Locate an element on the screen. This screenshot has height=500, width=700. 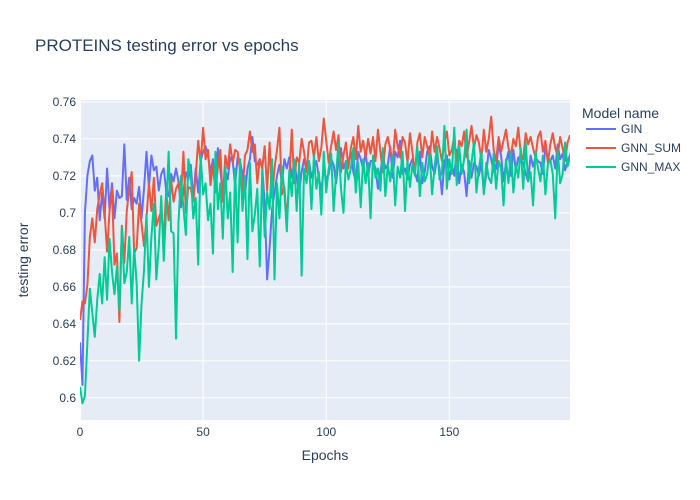
legend: Model name GIN GNN_SUM GNN_MAX is located at coordinates (631, 139).